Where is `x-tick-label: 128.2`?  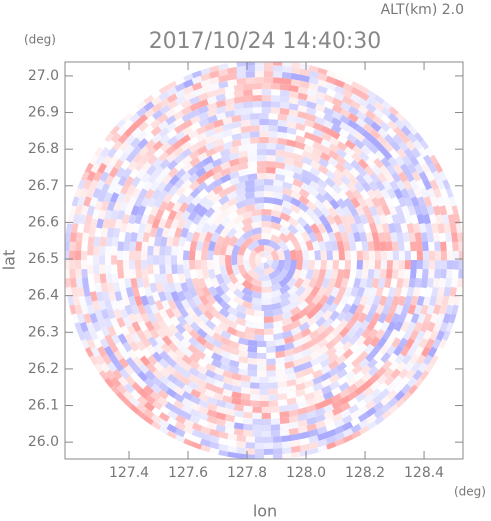
x-tick-label: 128.2 is located at coordinates (365, 473).